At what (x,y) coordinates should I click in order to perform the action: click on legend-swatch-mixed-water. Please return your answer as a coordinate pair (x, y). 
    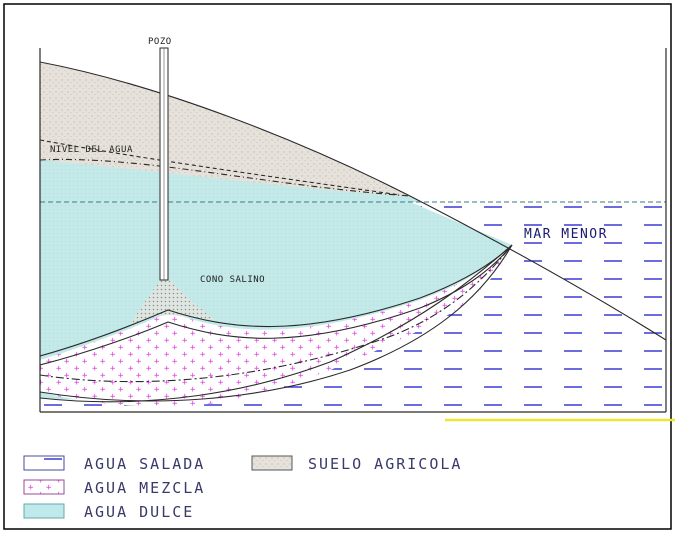
    Looking at the image, I should click on (44, 487).